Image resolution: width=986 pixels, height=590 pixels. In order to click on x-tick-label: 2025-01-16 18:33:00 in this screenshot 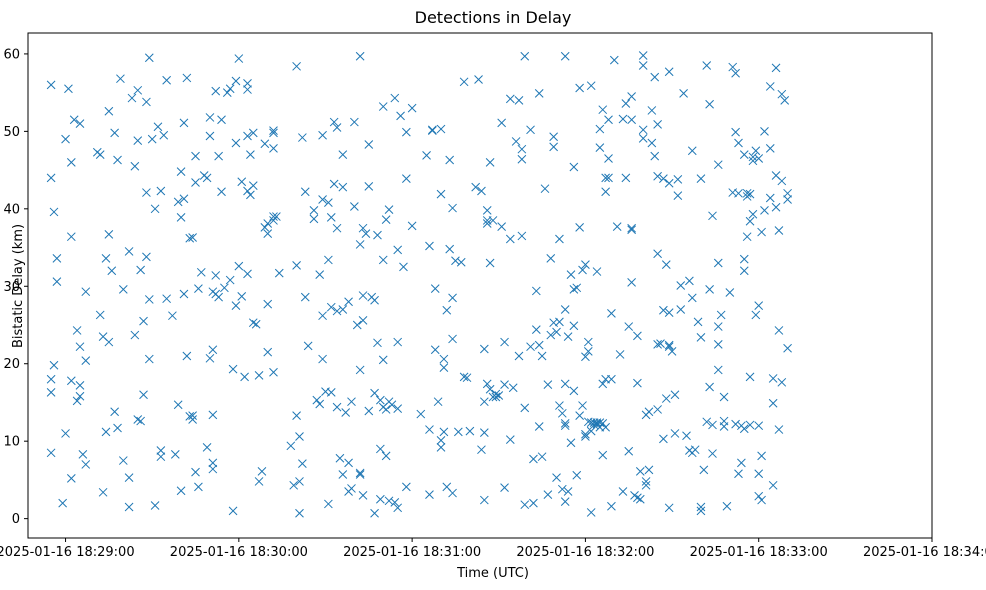, I will do `click(759, 552)`.